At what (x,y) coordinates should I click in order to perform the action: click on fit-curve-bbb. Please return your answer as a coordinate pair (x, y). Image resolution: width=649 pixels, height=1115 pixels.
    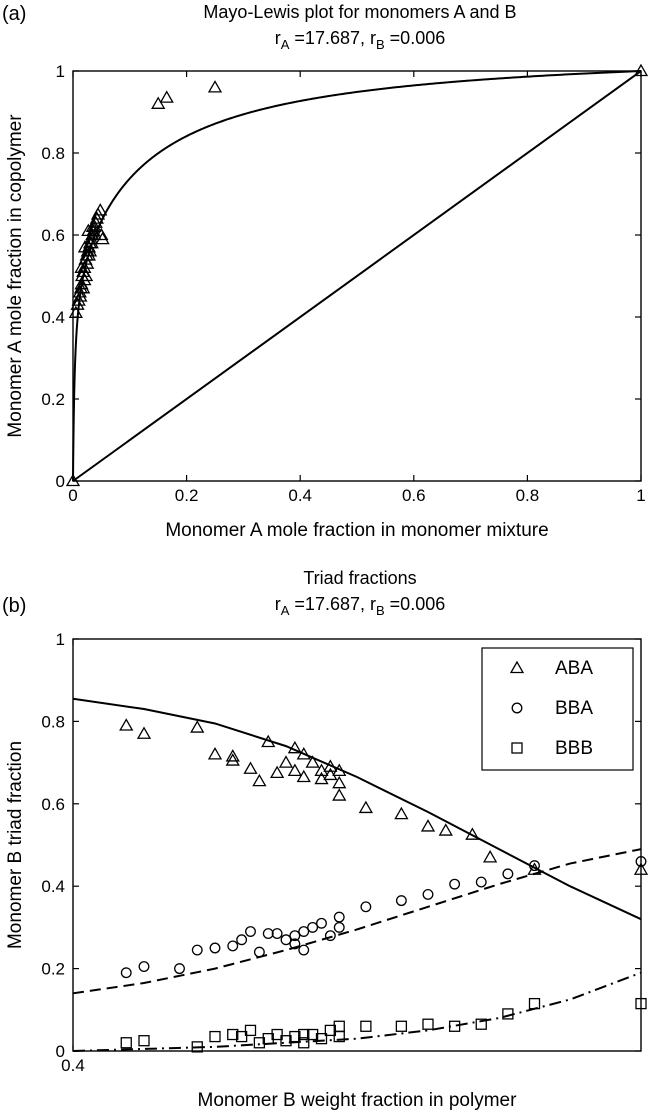
    Looking at the image, I should click on (357, 1011).